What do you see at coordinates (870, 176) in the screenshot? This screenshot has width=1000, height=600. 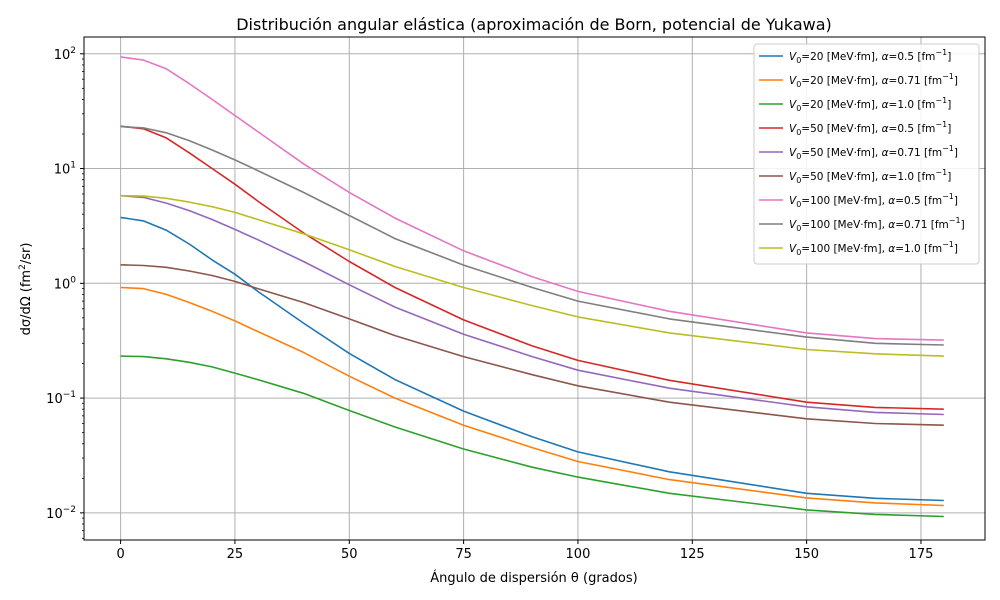 I see `legend-label: V0=50 [MeV·fm], α=1.0 [fm−1]` at bounding box center [870, 176].